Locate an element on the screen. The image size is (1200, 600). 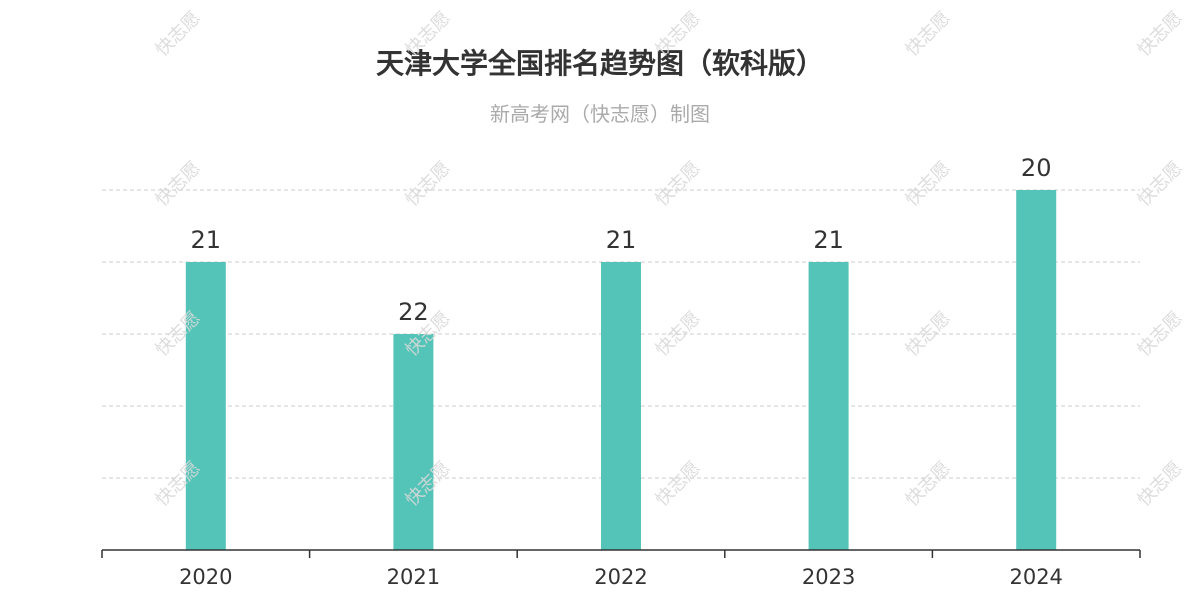
bar-2020 is located at coordinates (205, 406).